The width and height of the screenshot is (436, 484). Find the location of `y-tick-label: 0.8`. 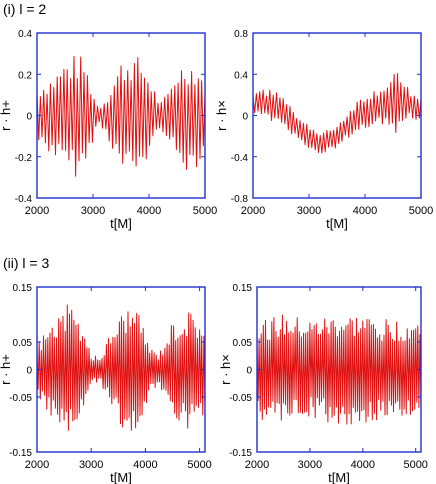

y-tick-label: 0.8 is located at coordinates (241, 34).